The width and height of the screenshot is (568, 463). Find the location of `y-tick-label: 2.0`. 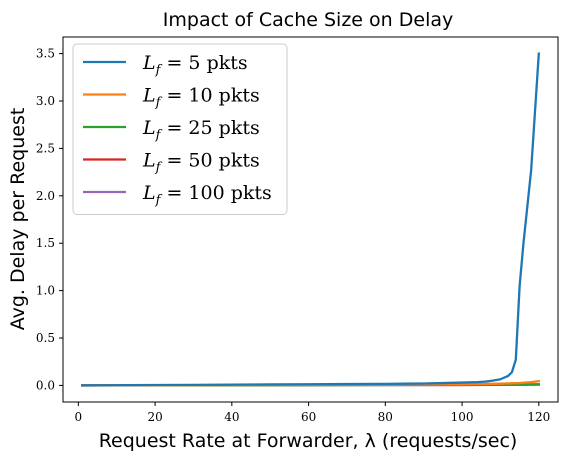

y-tick-label: 2.0 is located at coordinates (45, 196).